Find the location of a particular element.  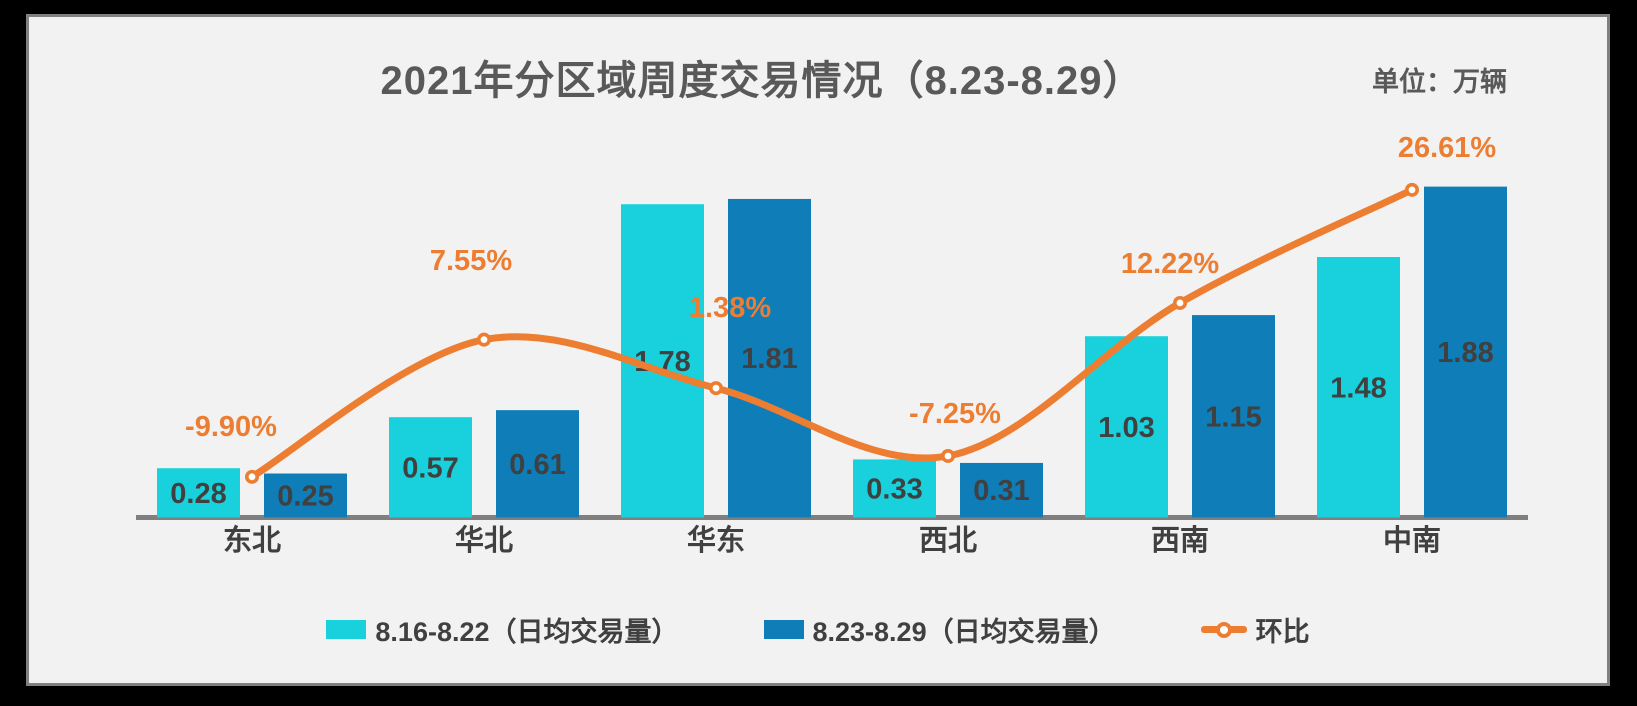

pct-label: -9.90% is located at coordinates (231, 427).